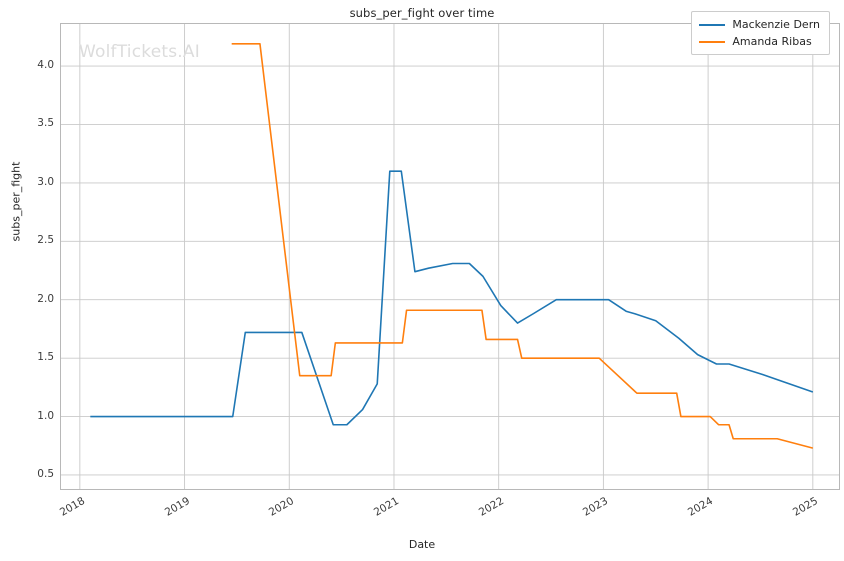 Image resolution: width=844 pixels, height=561 pixels. I want to click on x-tick-2021: 2021, so click(386, 507).